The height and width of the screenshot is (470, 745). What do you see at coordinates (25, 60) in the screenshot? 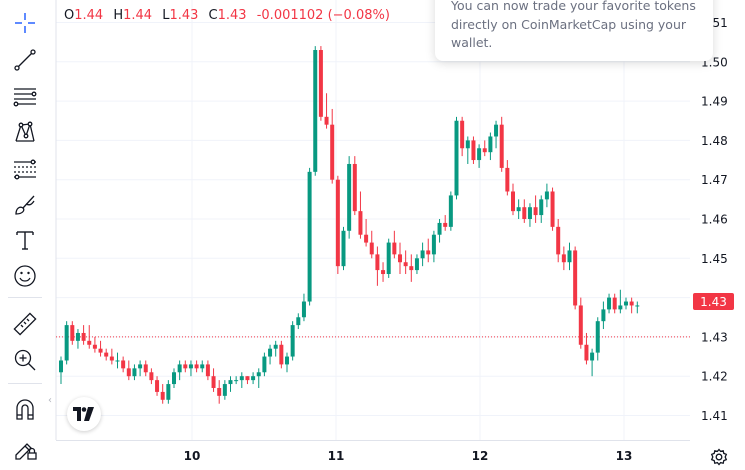
I see `trendline-icon` at bounding box center [25, 60].